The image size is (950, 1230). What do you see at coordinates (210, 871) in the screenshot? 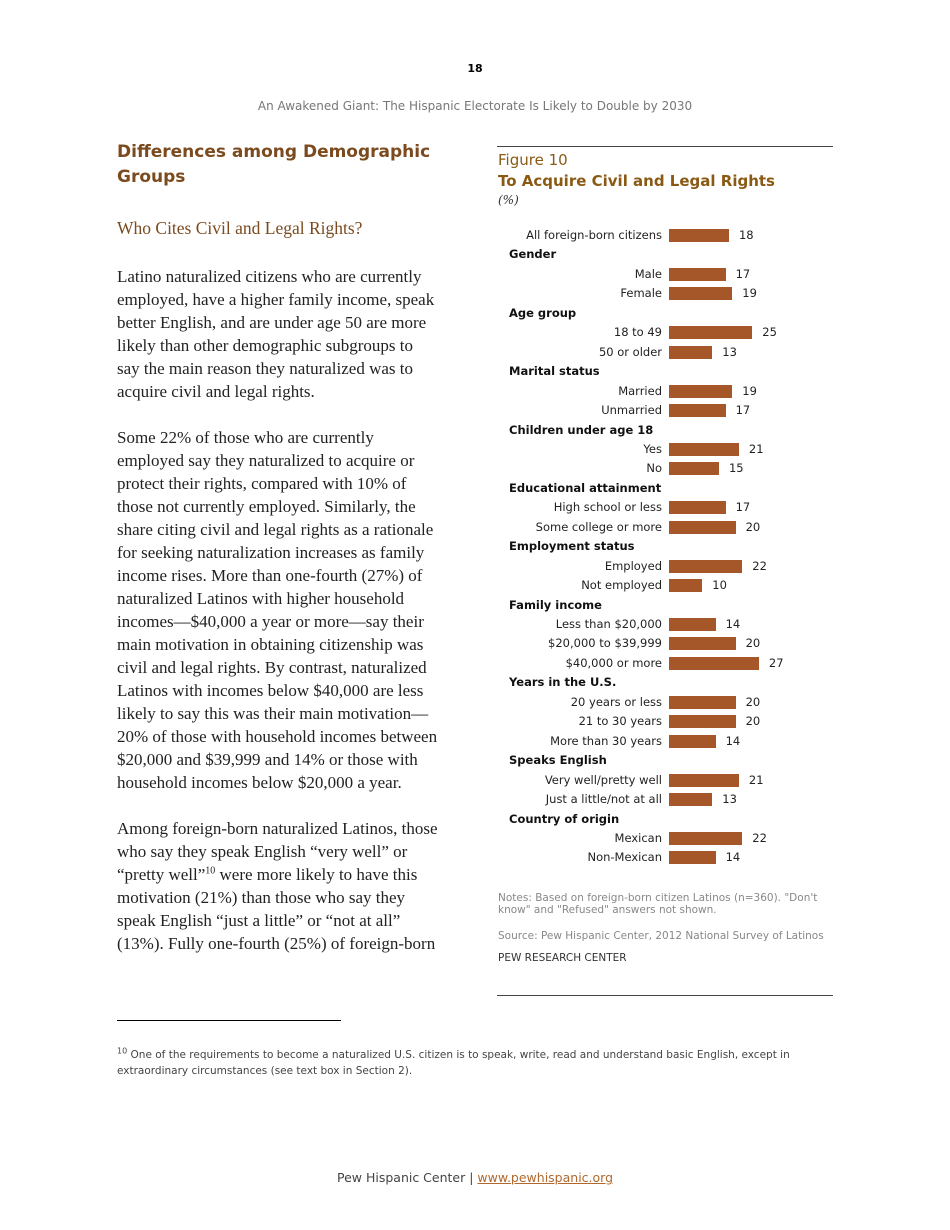
I see `footnote-reference: 10` at bounding box center [210, 871].